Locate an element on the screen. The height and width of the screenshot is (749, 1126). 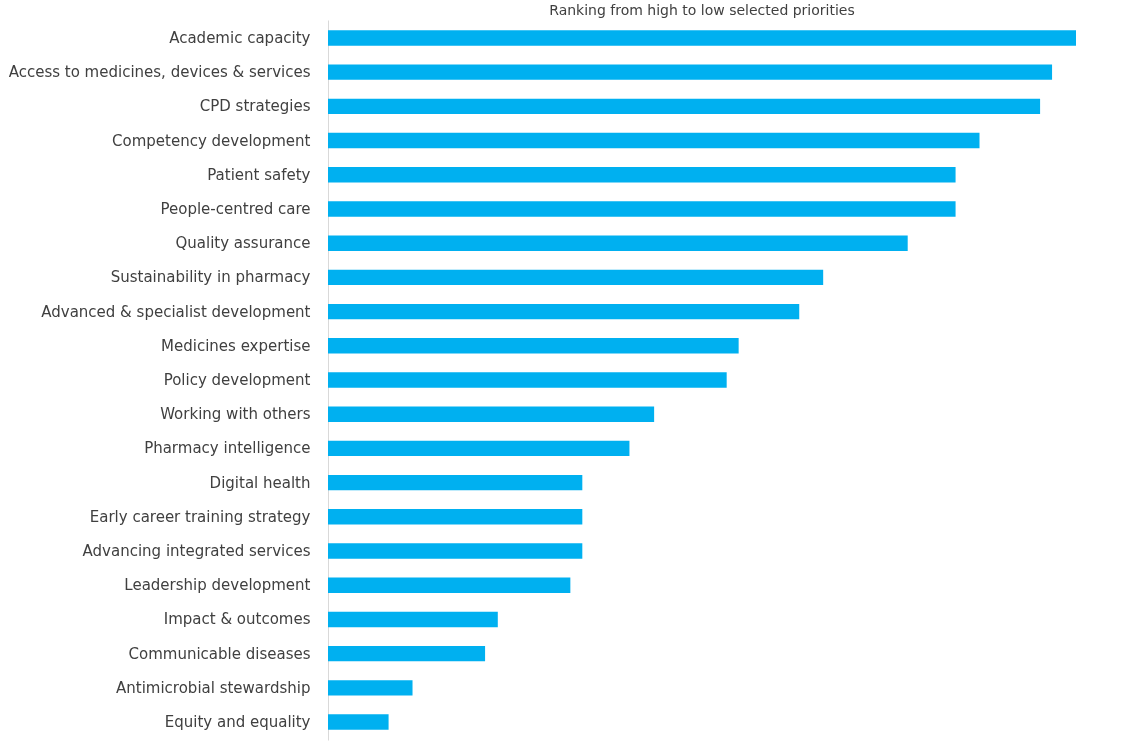
y-tick-label: Quality assurance is located at coordinates (243, 243).